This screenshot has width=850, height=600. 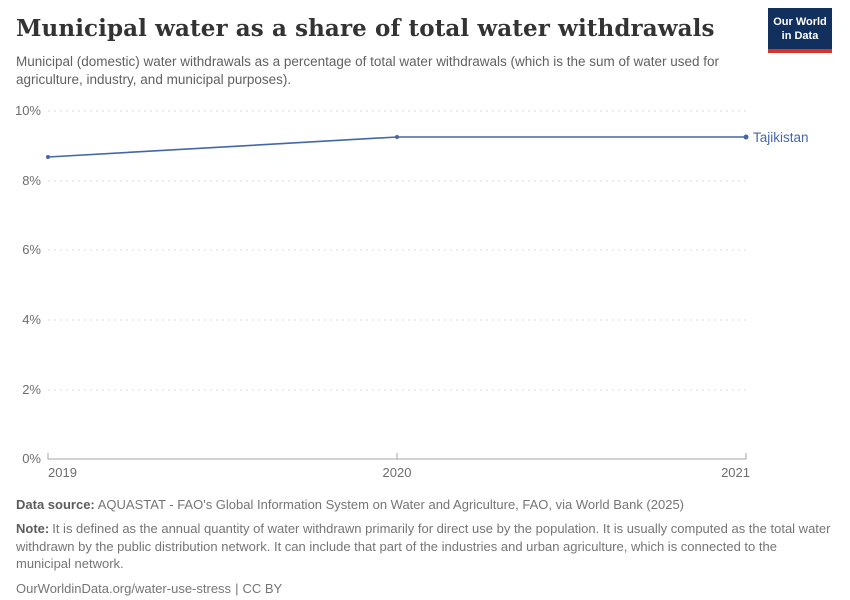 What do you see at coordinates (31, 180) in the screenshot?
I see `y-axis-label-8pct: 8%` at bounding box center [31, 180].